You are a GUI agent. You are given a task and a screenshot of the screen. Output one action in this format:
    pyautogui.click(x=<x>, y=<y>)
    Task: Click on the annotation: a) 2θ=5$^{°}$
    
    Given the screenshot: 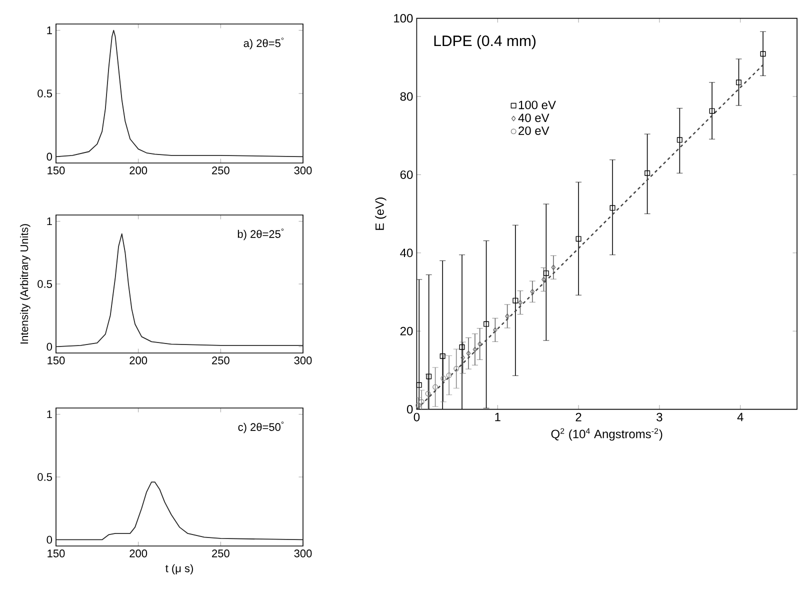 What is the action you would take?
    pyautogui.click(x=264, y=44)
    